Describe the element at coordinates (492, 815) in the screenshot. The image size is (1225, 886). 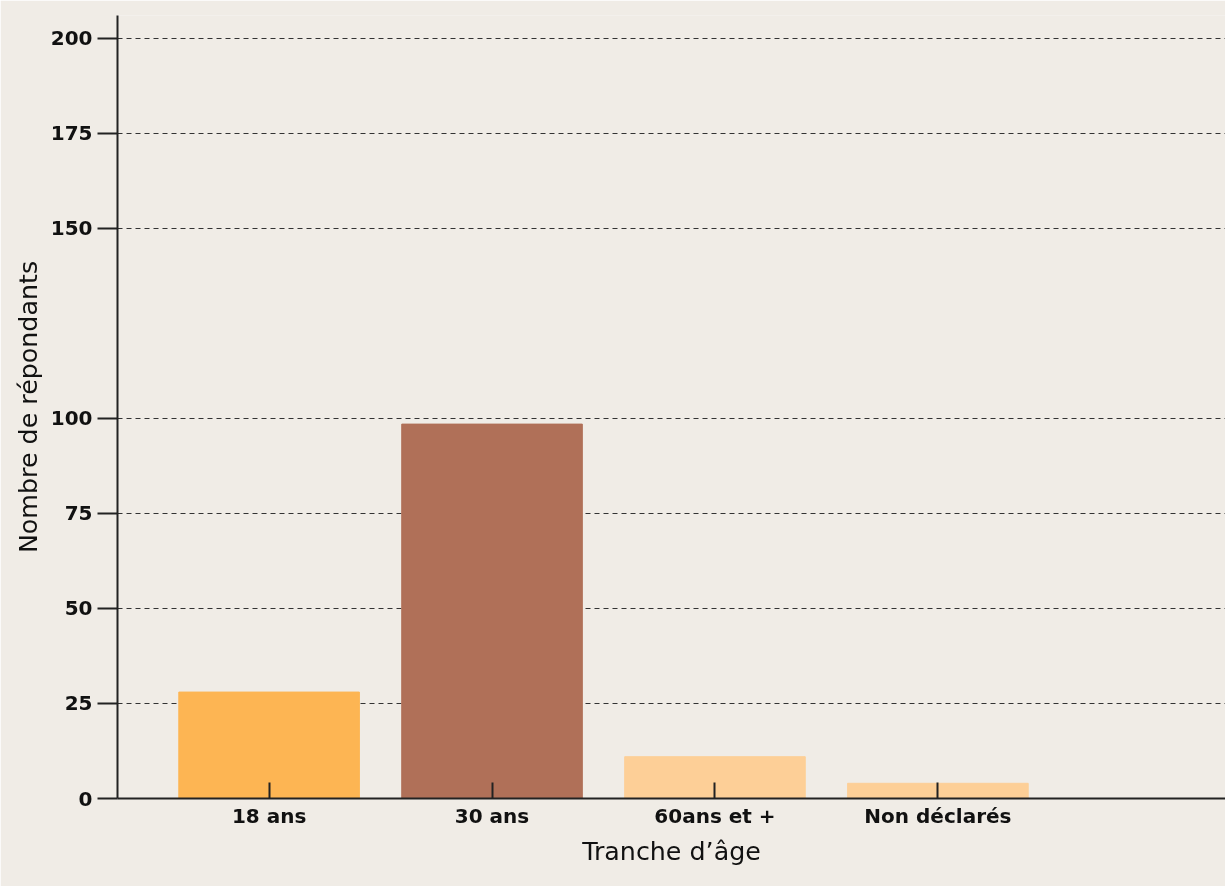
I see `x-tick-label: 30 ans` at that location.